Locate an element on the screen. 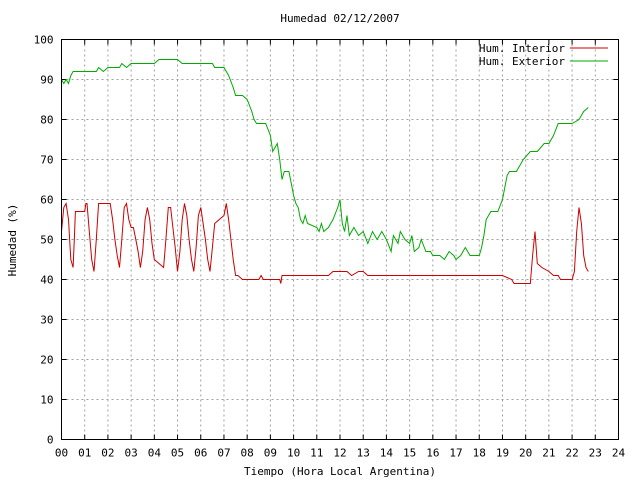  y-tick-label: 90 is located at coordinates (46, 80).